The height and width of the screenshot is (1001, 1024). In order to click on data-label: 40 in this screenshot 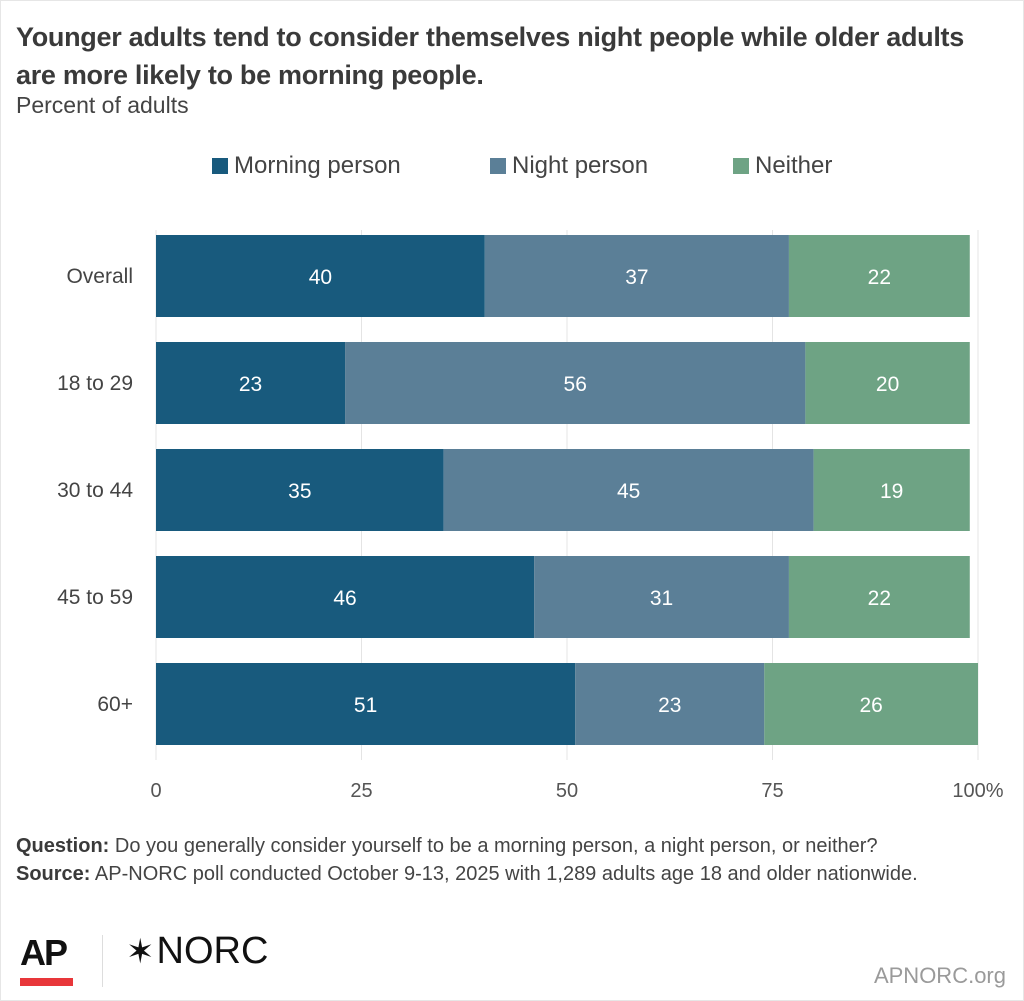, I will do `click(320, 277)`.